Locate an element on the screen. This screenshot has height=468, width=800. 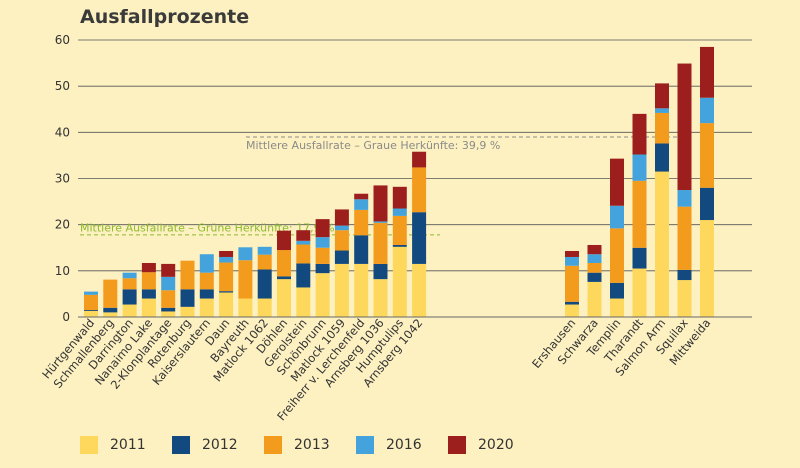
y-tick-label: 40 is located at coordinates (62, 132).